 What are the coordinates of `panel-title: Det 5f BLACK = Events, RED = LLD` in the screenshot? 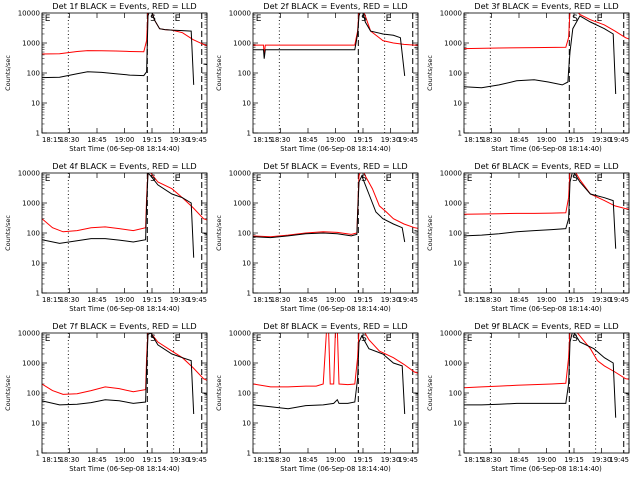 It's located at (335, 166).